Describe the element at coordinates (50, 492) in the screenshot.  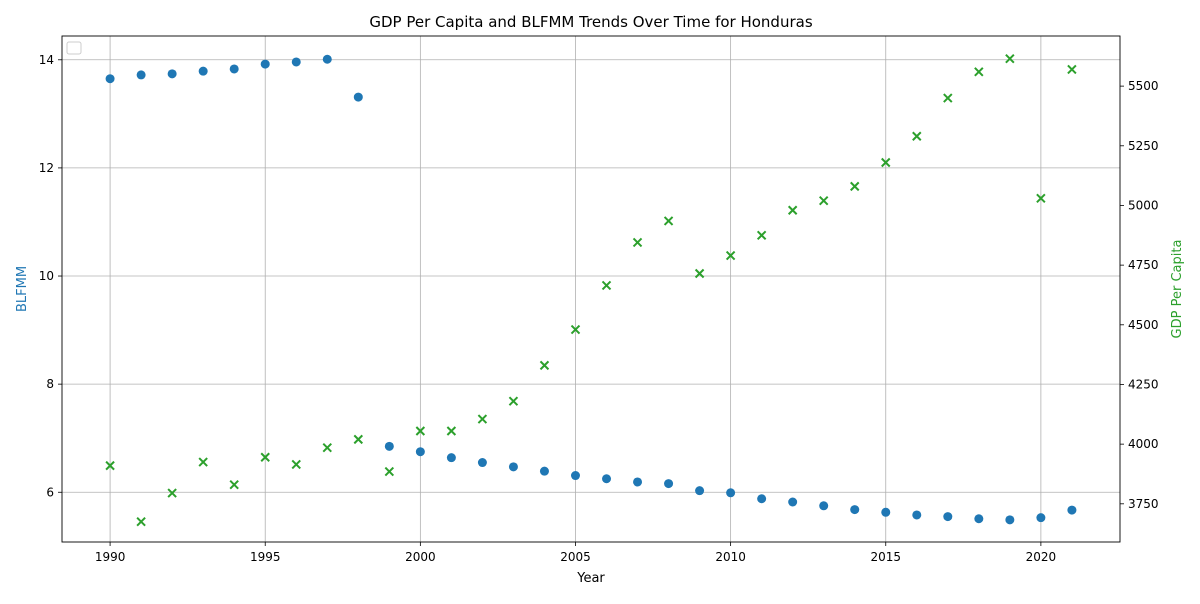
I see `y-left-tick-label: 6` at that location.